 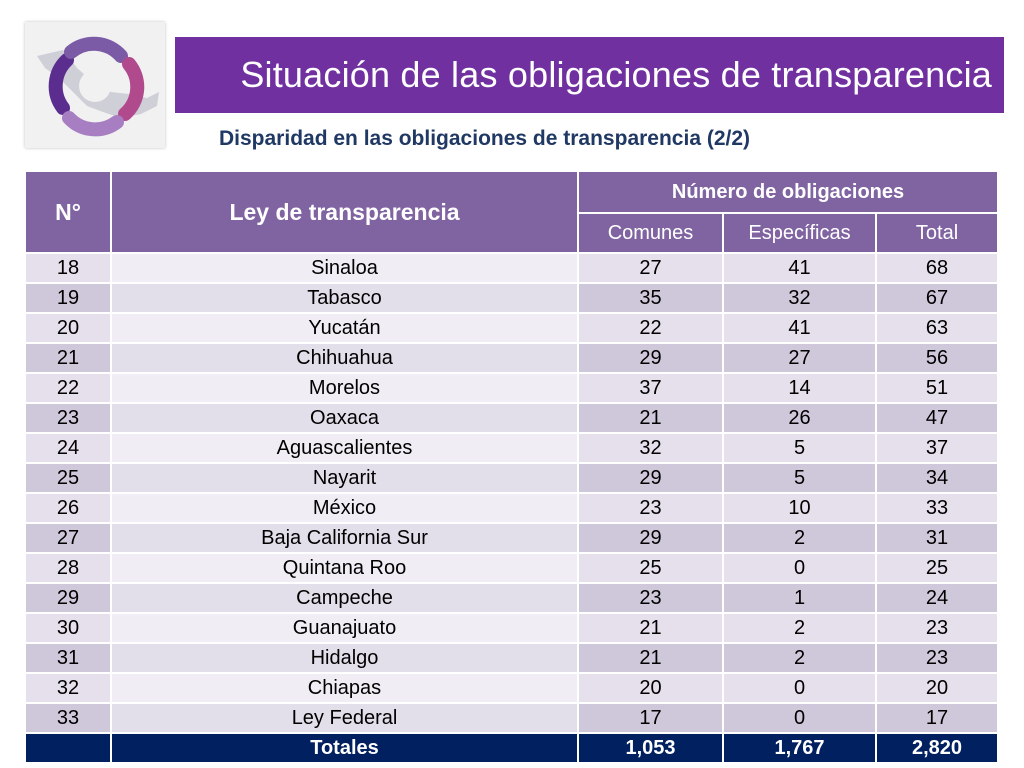 What do you see at coordinates (344, 598) in the screenshot?
I see `cell-ley: Campeche` at bounding box center [344, 598].